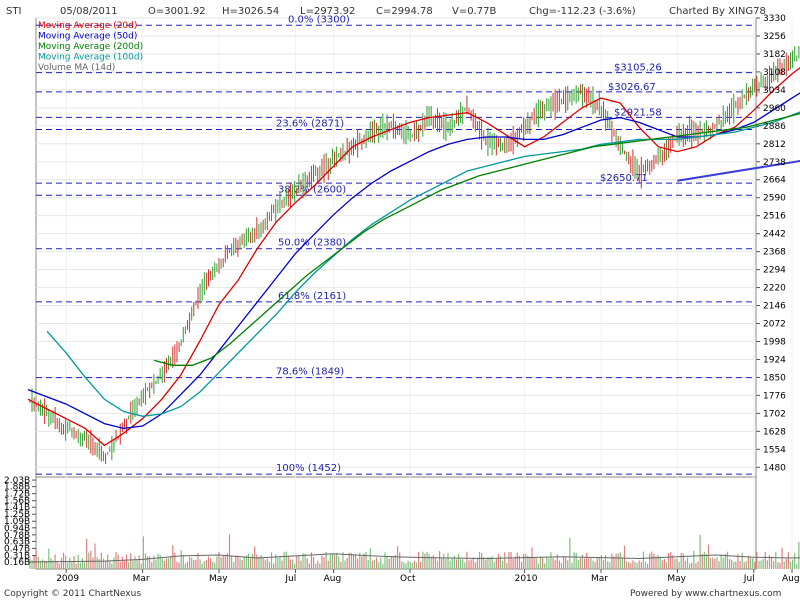 Image resolution: width=800 pixels, height=600 pixels. I want to click on price-level-label: $3105.26, so click(638, 68).